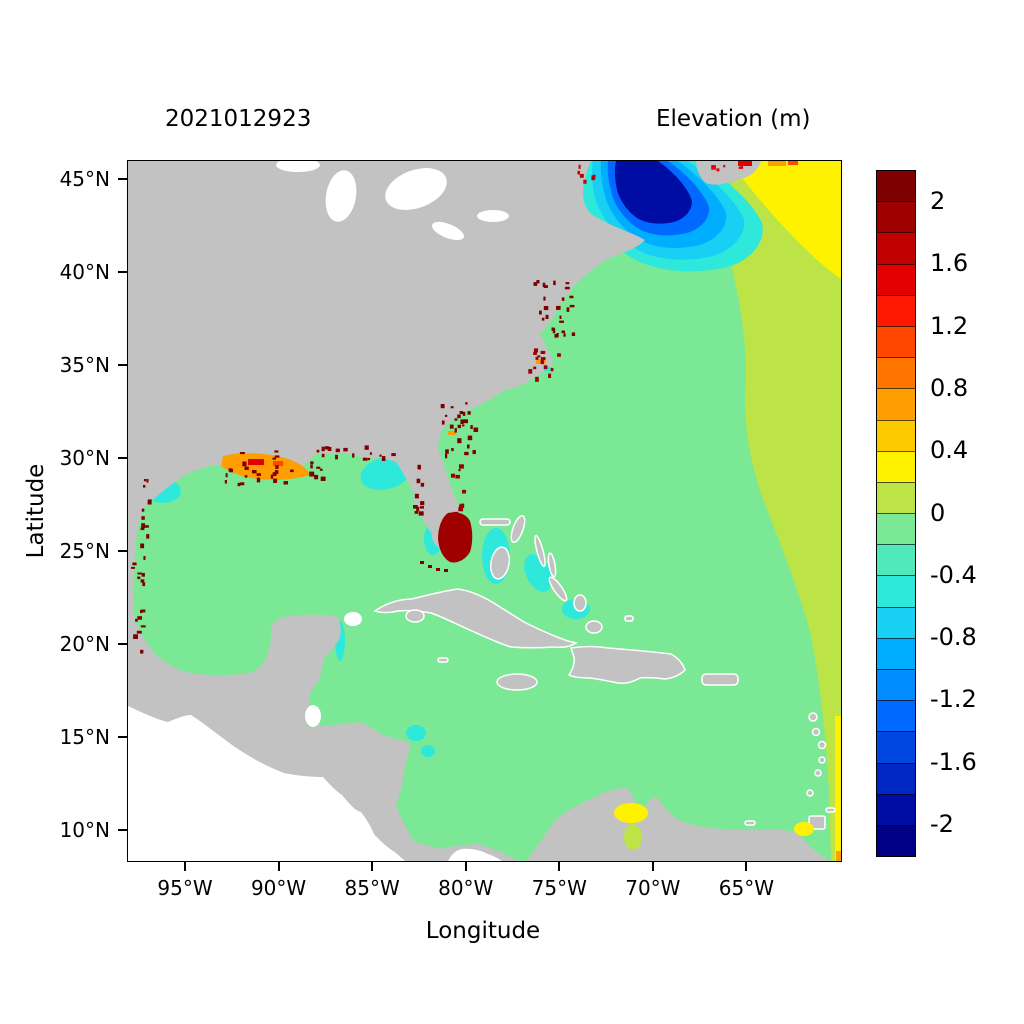  Describe the element at coordinates (653, 888) in the screenshot. I see `x-tick-label: 70°W` at that location.